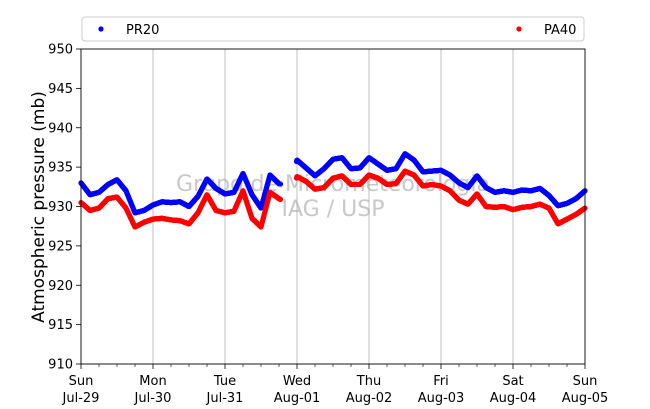 The image size is (650, 409). What do you see at coordinates (513, 398) in the screenshot?
I see `x-tick-label-date: Aug-04` at bounding box center [513, 398].